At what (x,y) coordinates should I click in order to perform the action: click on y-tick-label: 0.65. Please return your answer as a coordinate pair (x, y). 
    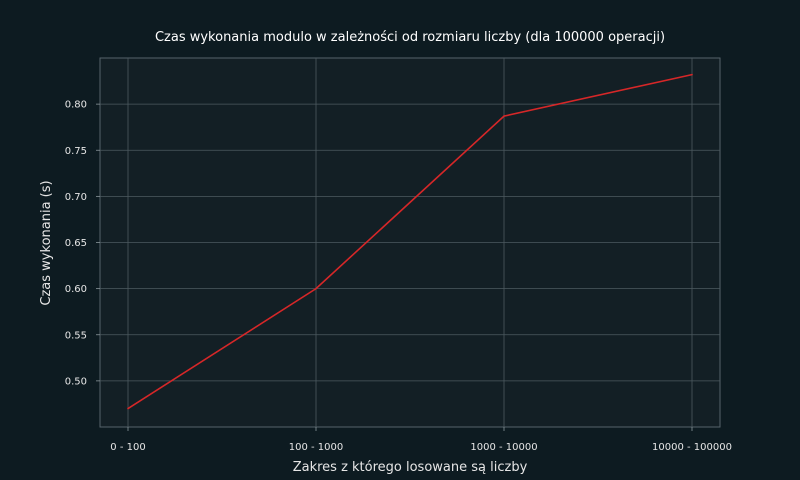
    Looking at the image, I should click on (76, 243).